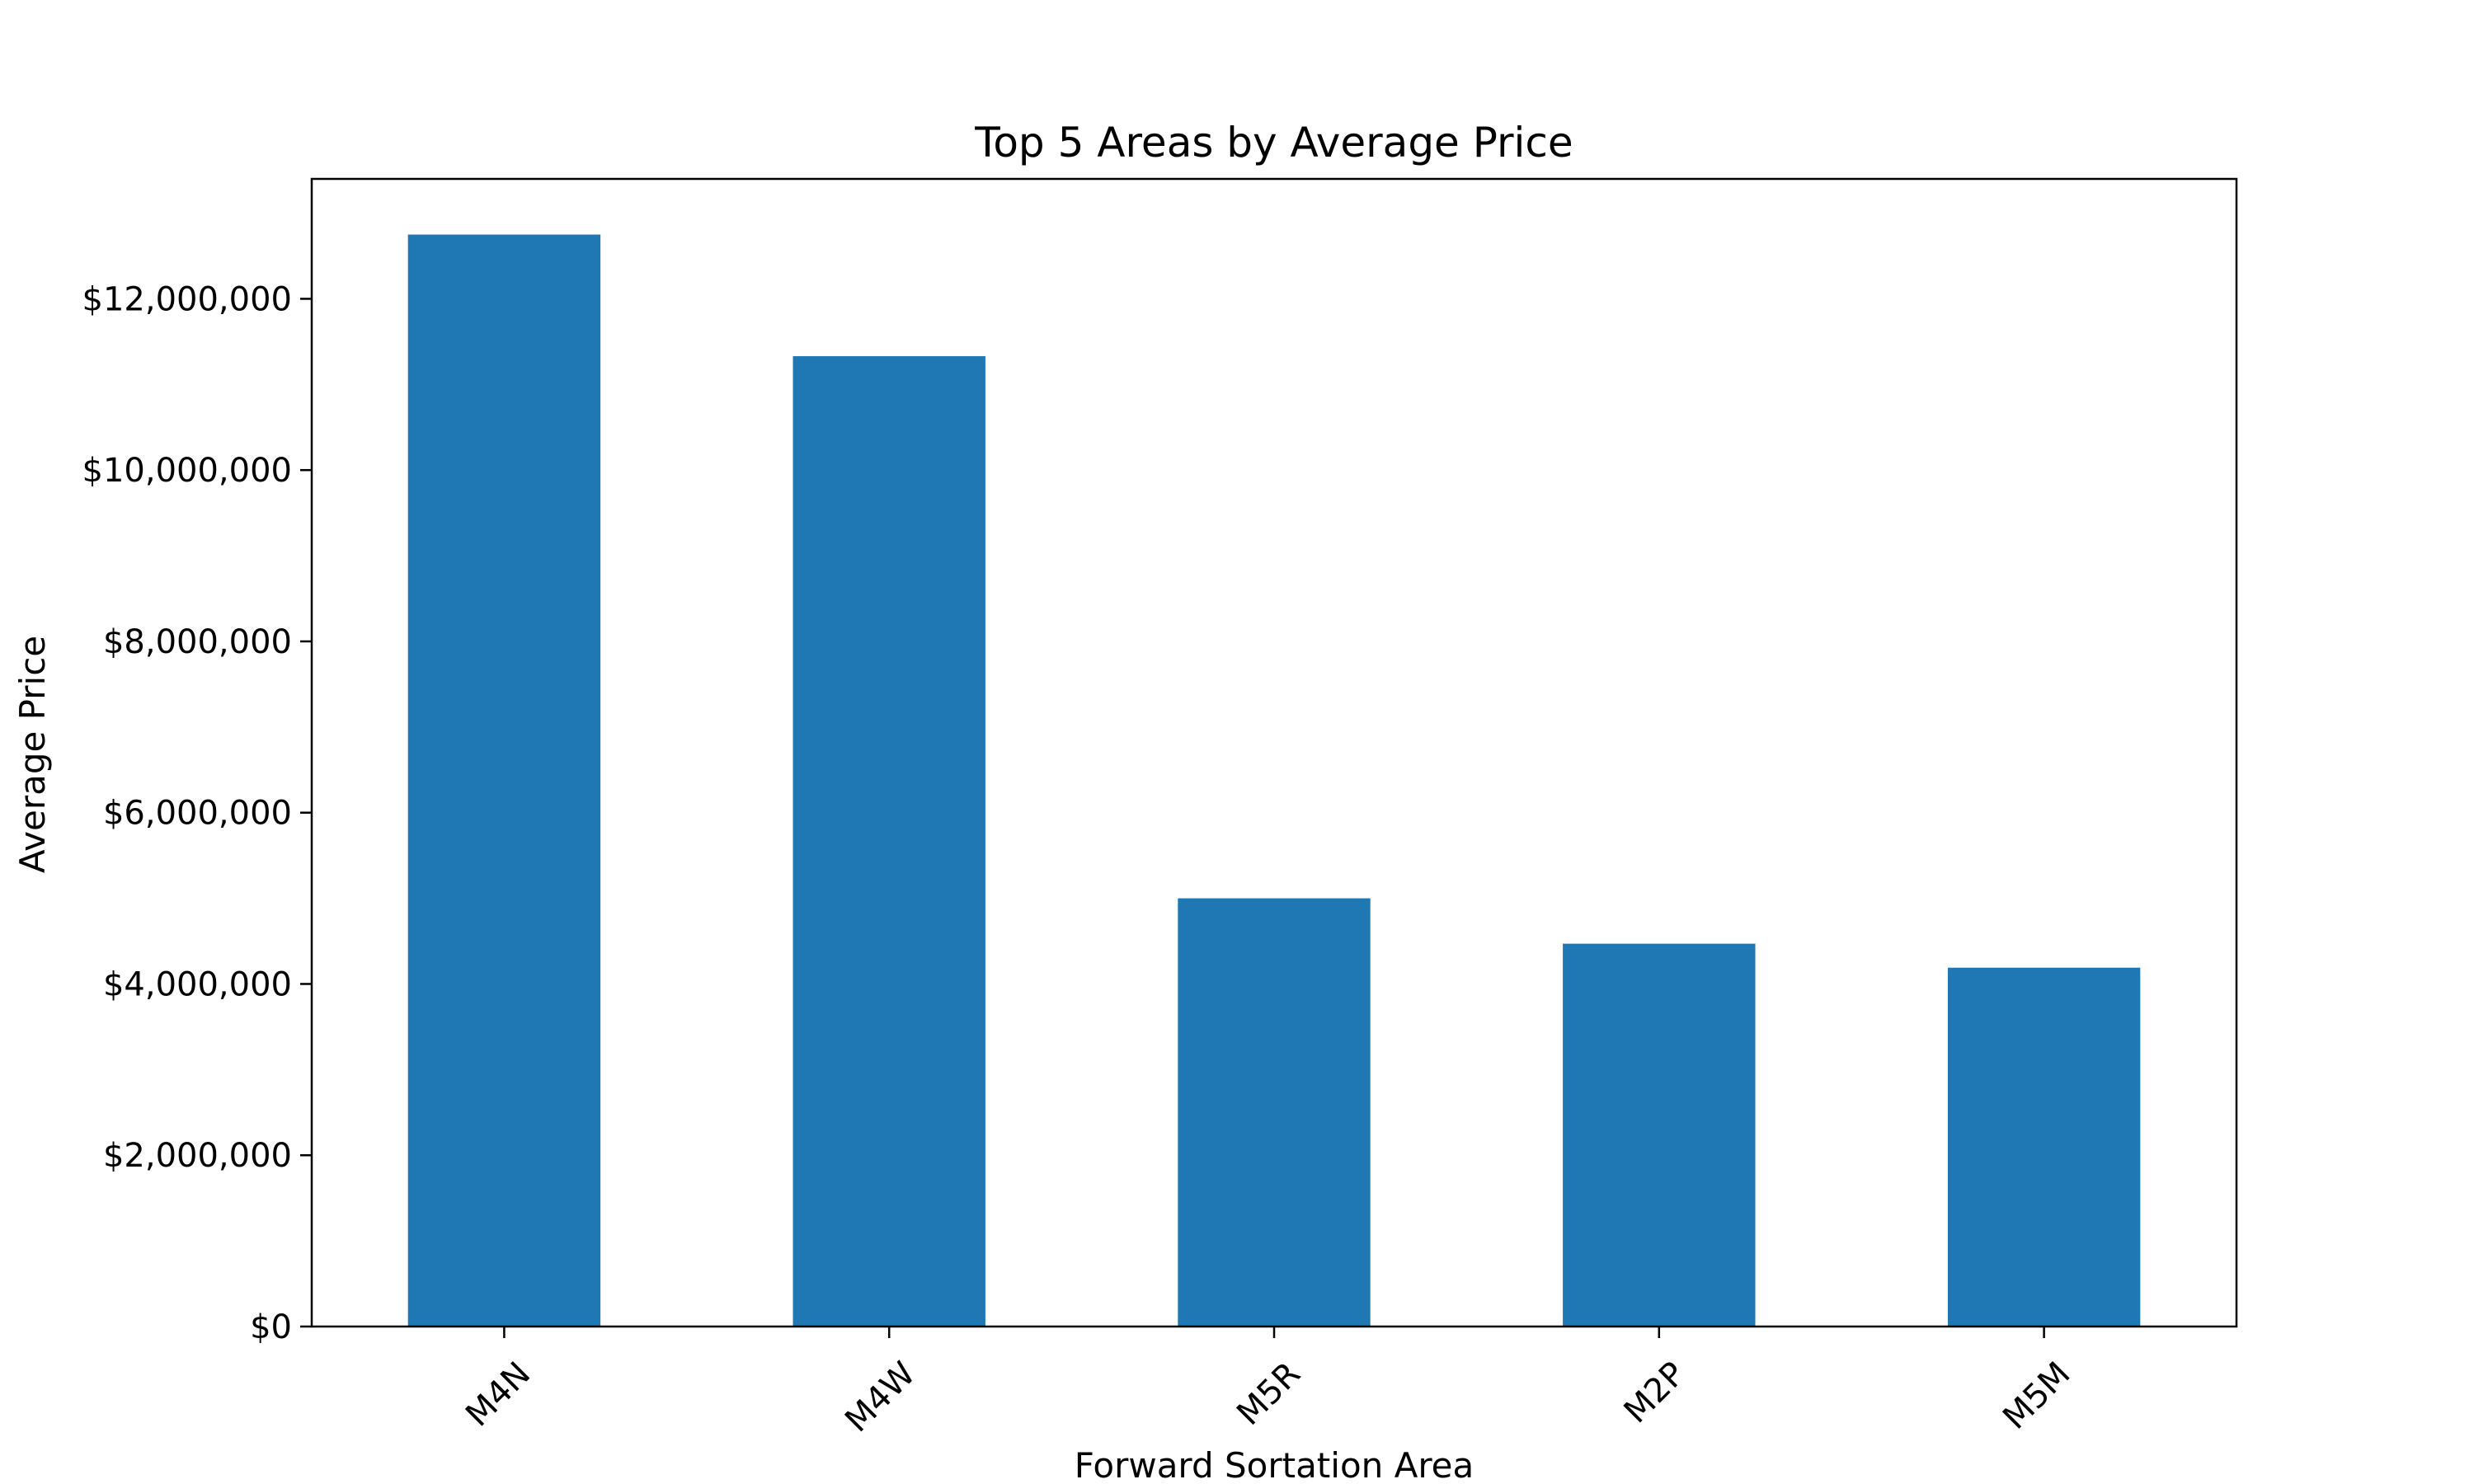 This screenshot has height=1484, width=2474. I want to click on x-tick-label: M5M, so click(2036, 1395).